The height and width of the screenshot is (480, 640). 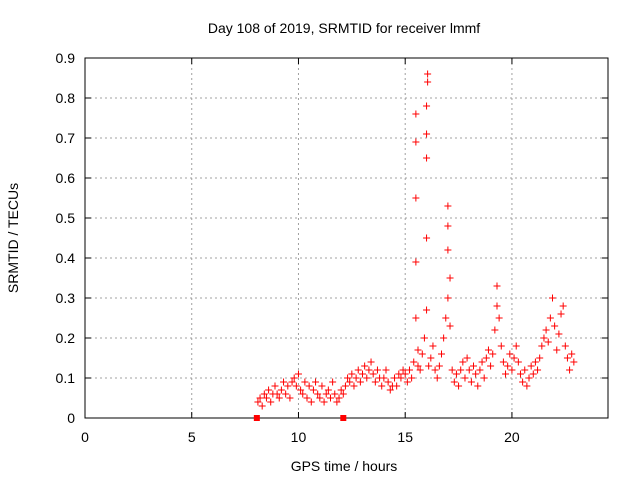 I want to click on x-tick-label: 20, so click(x=512, y=437).